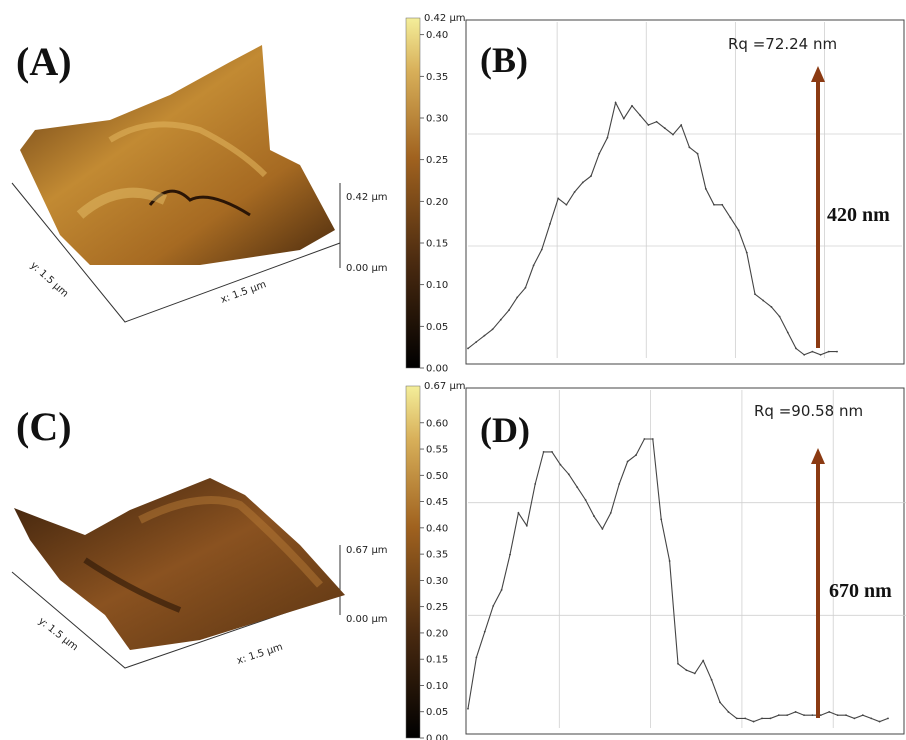 Image resolution: width=906 pixels, height=740 pixels. I want to click on colorbar-tick-label: 0.40, so click(437, 528).